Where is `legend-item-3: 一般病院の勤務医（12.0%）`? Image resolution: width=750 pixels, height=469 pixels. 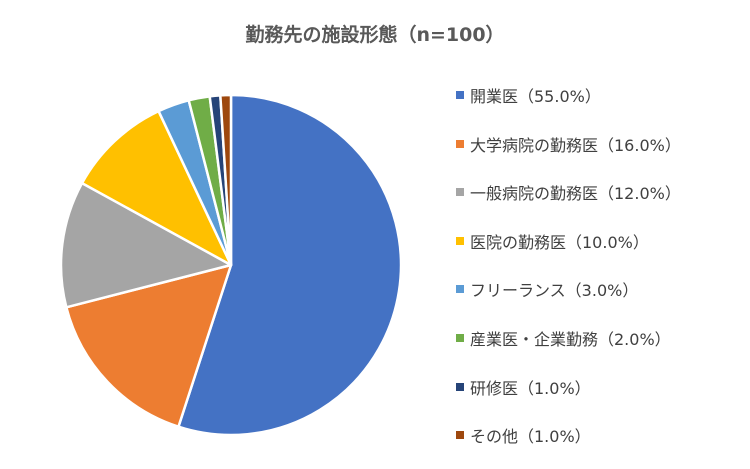
legend-item-3: 一般病院の勤務医（12.0%） is located at coordinates (568, 192).